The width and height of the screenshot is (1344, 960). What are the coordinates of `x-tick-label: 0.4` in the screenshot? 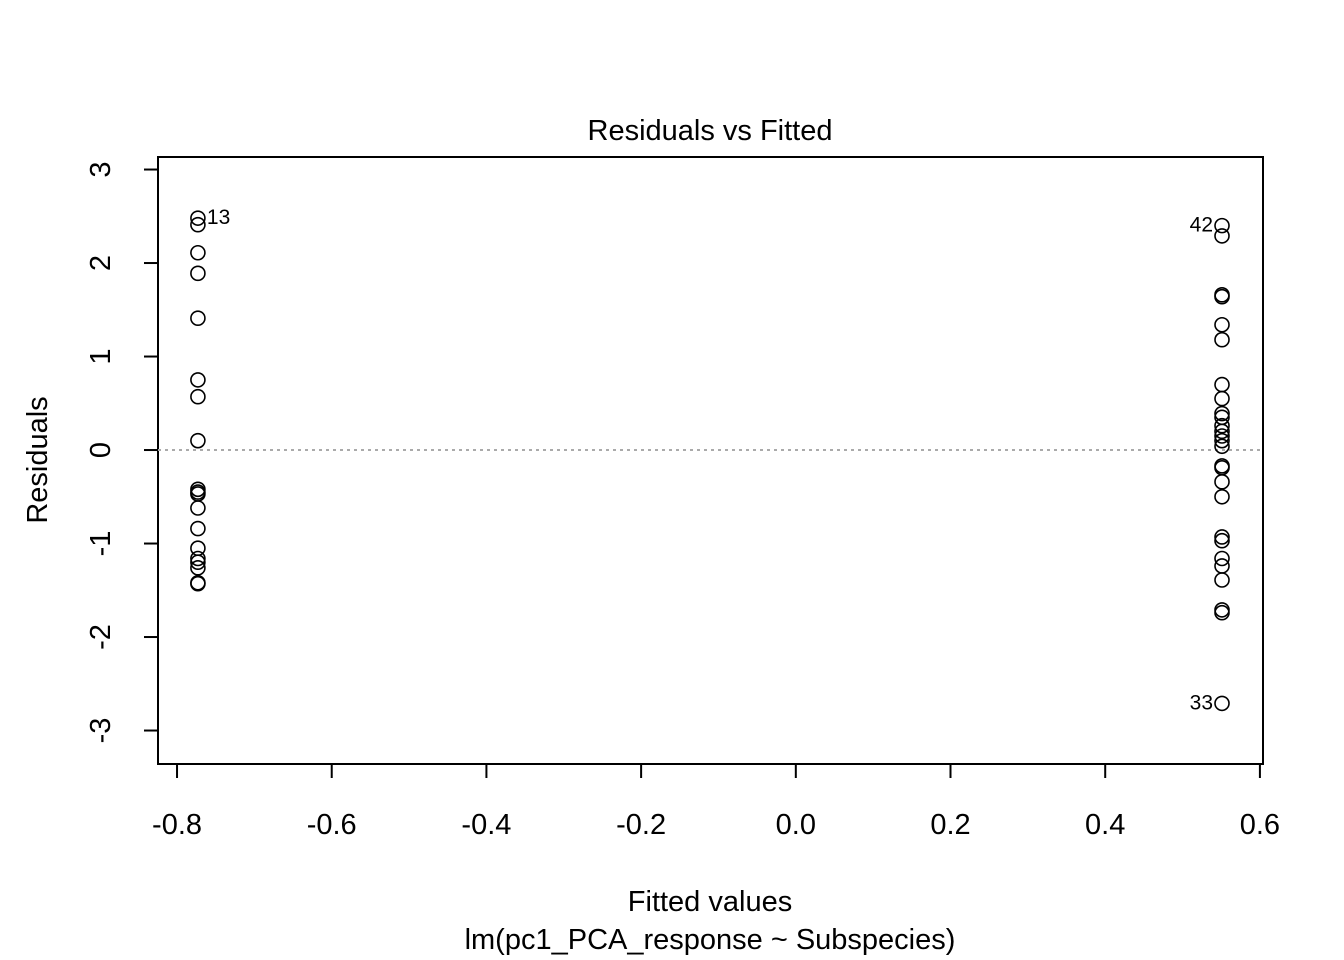 It's located at (1105, 825).